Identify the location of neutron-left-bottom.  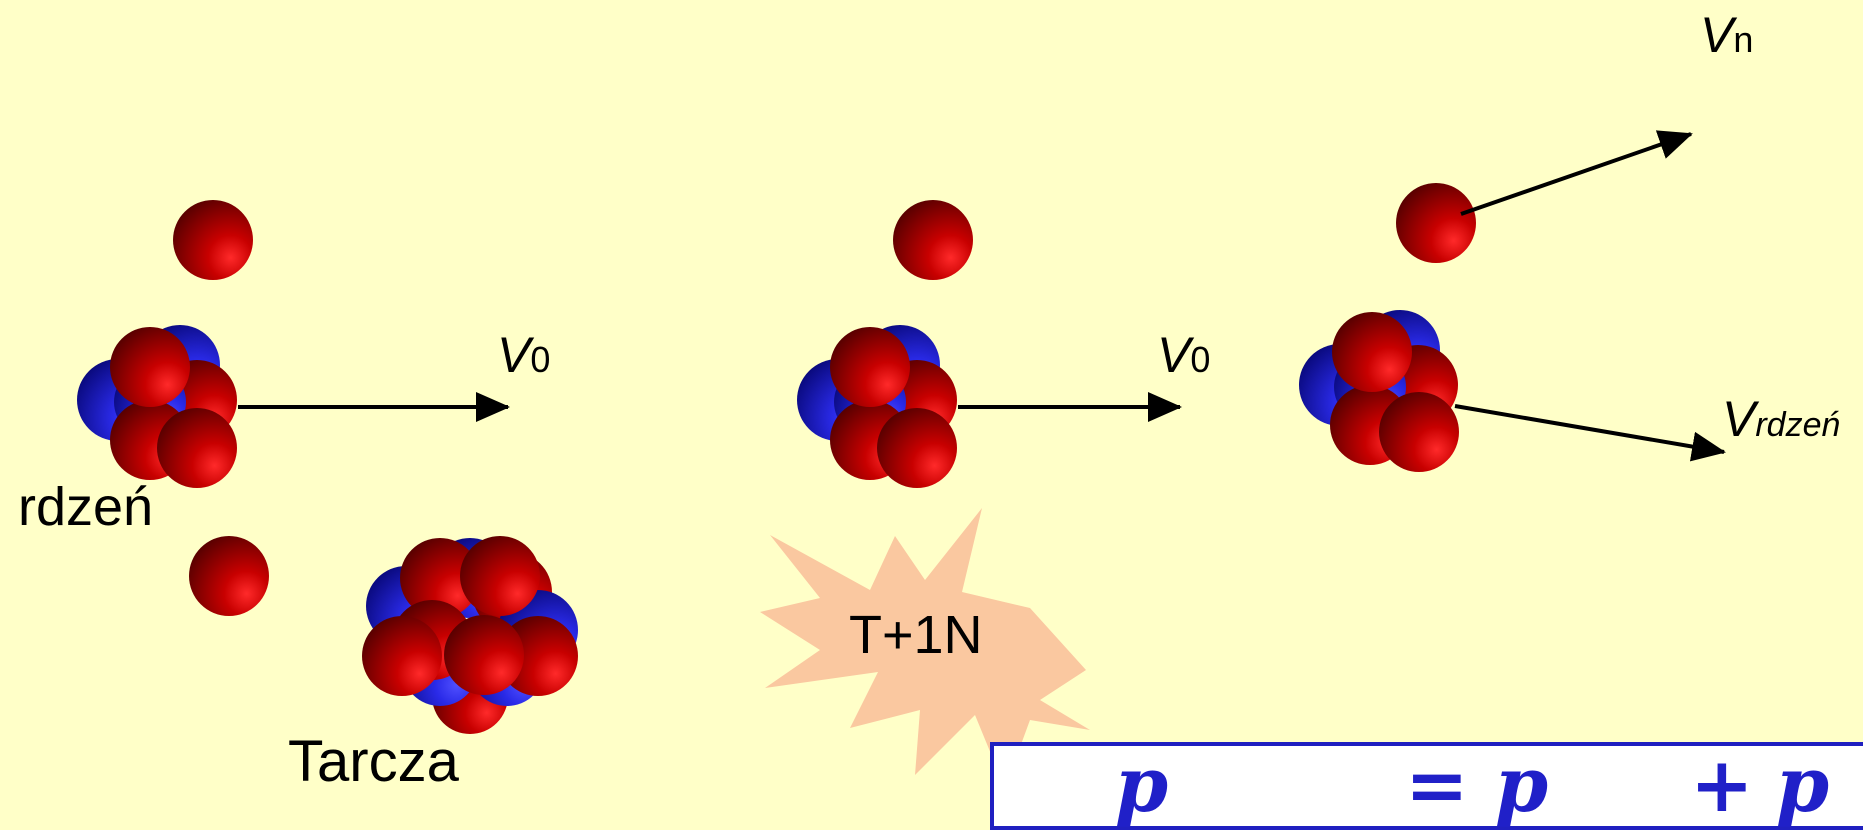
(229, 576).